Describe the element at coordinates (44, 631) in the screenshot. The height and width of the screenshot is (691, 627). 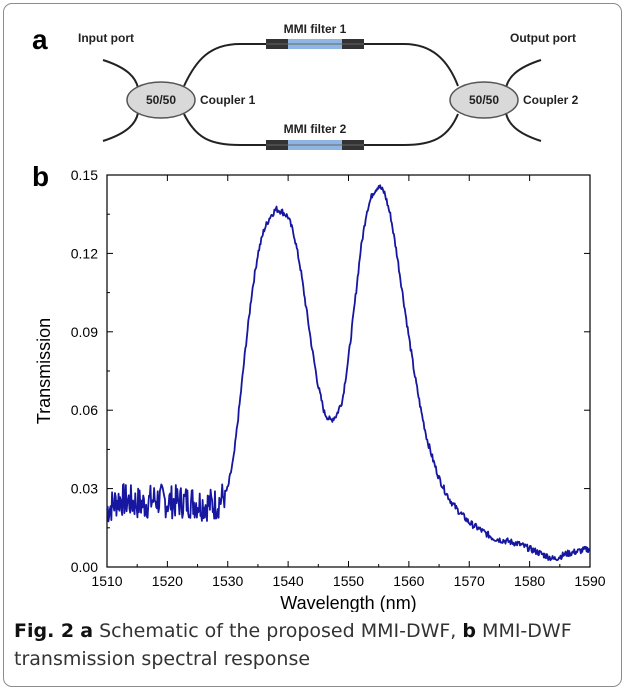
I see `caption-fig-label: Fig. 2` at that location.